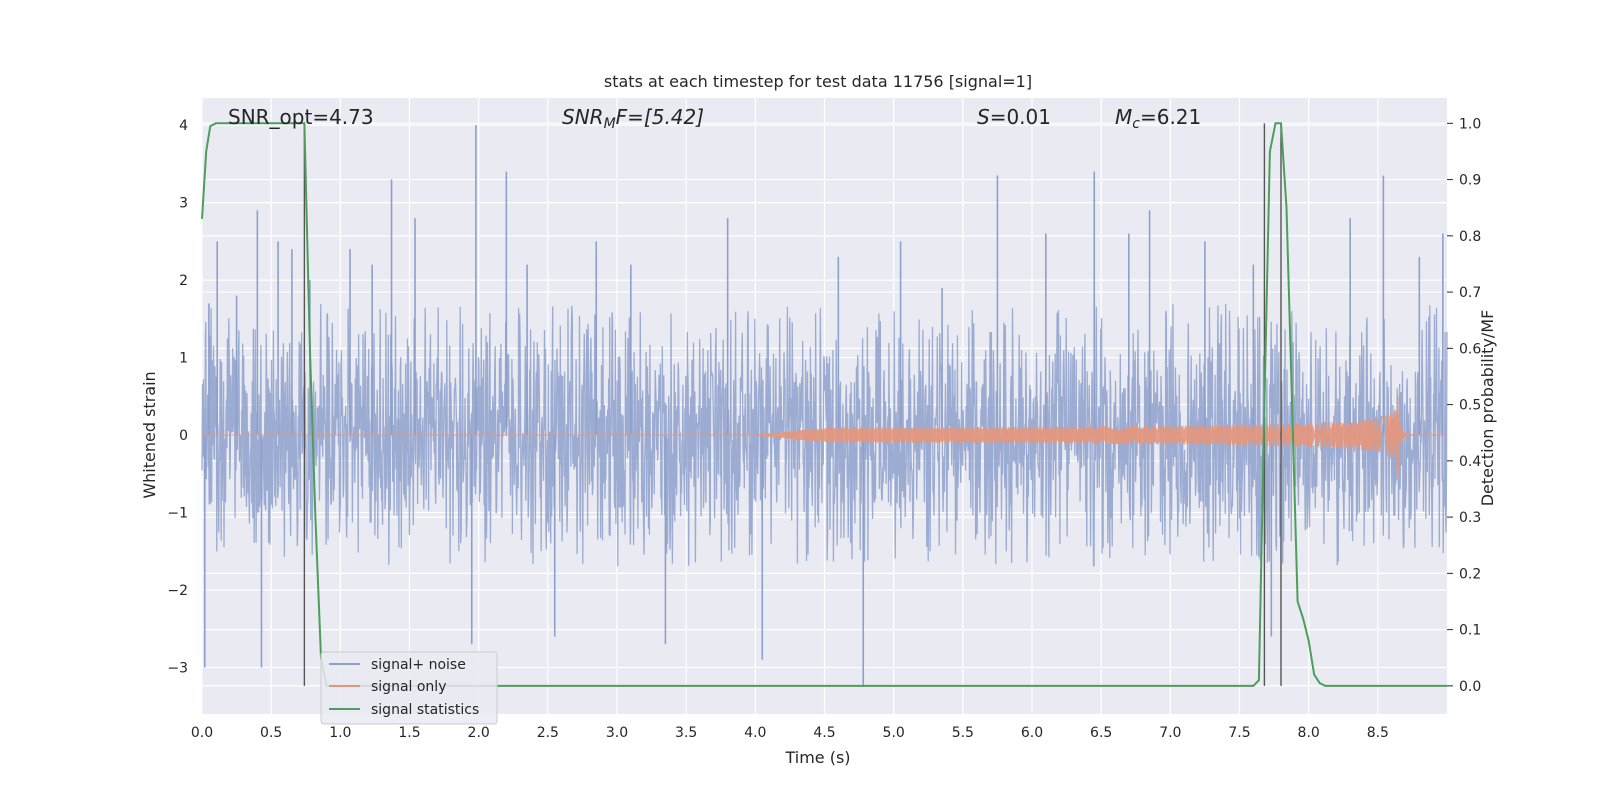 The image size is (1600, 800). What do you see at coordinates (1101, 733) in the screenshot?
I see `x-tick-label: 6.5` at bounding box center [1101, 733].